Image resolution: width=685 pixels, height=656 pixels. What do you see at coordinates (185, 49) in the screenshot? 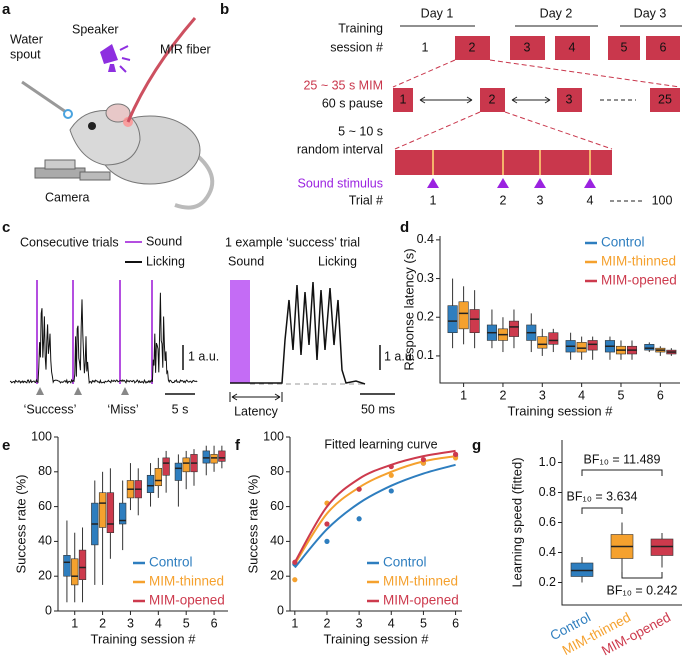
I see `label: MIR fiber` at bounding box center [185, 49].